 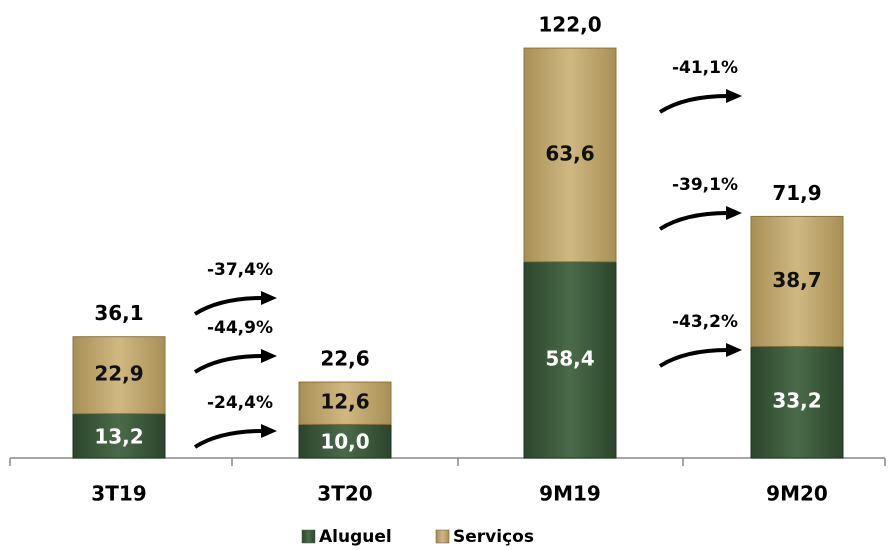 What do you see at coordinates (569, 25) in the screenshot?
I see `total-label: 122,0` at bounding box center [569, 25].